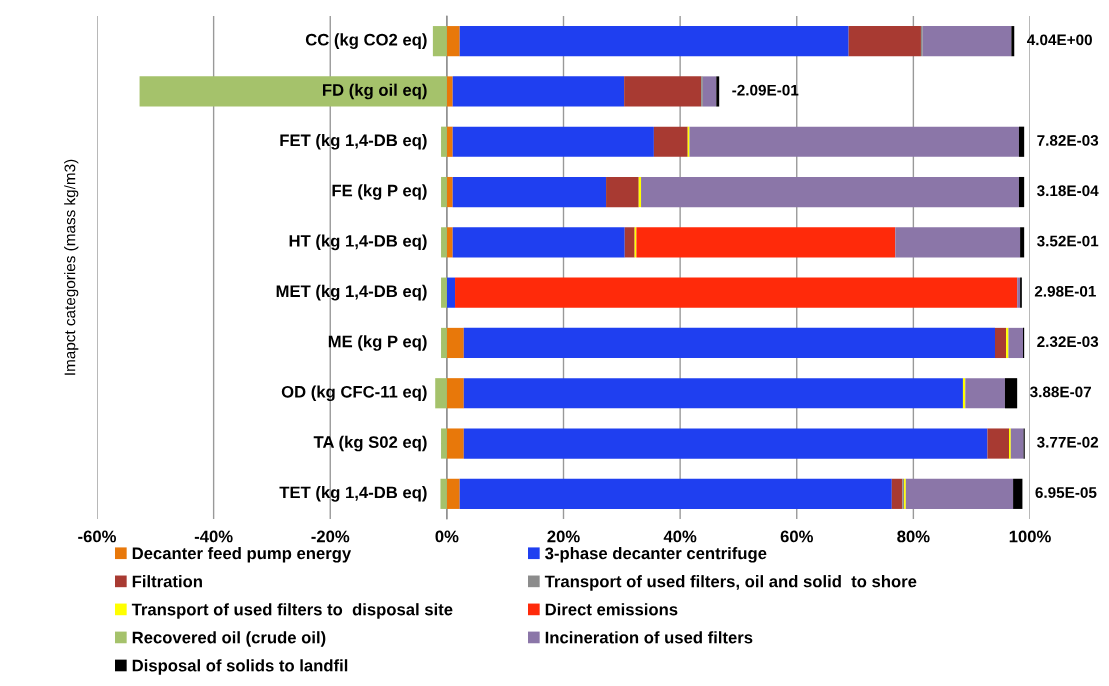  I want to click on x-tick-label: 40%, so click(680, 536).